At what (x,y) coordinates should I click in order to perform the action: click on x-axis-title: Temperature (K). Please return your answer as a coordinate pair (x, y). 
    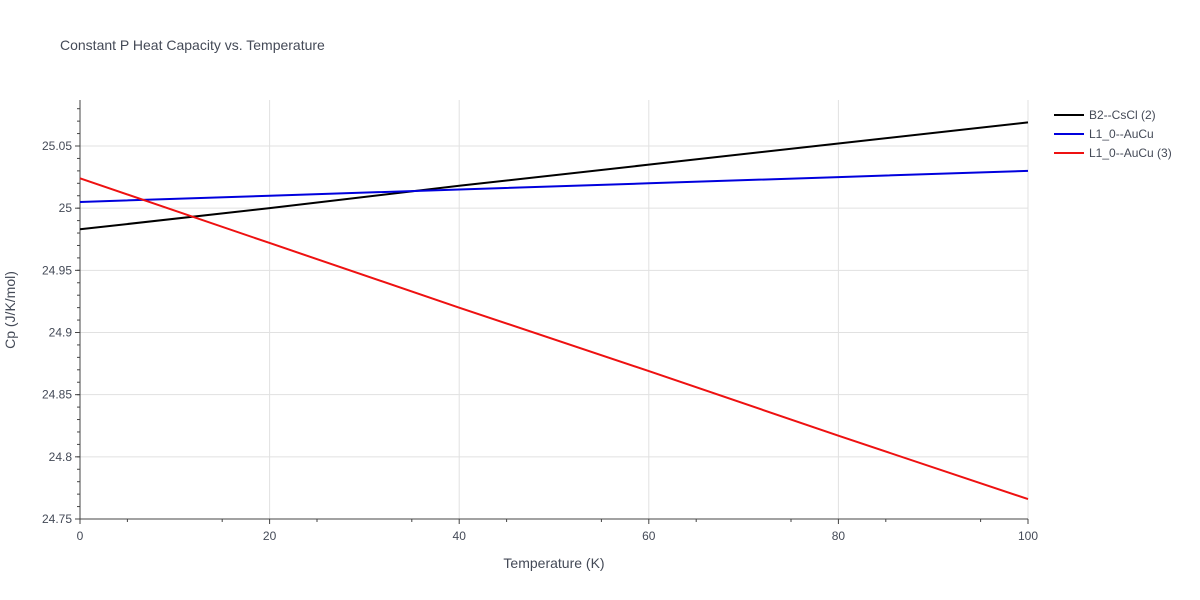
    Looking at the image, I should click on (553, 563).